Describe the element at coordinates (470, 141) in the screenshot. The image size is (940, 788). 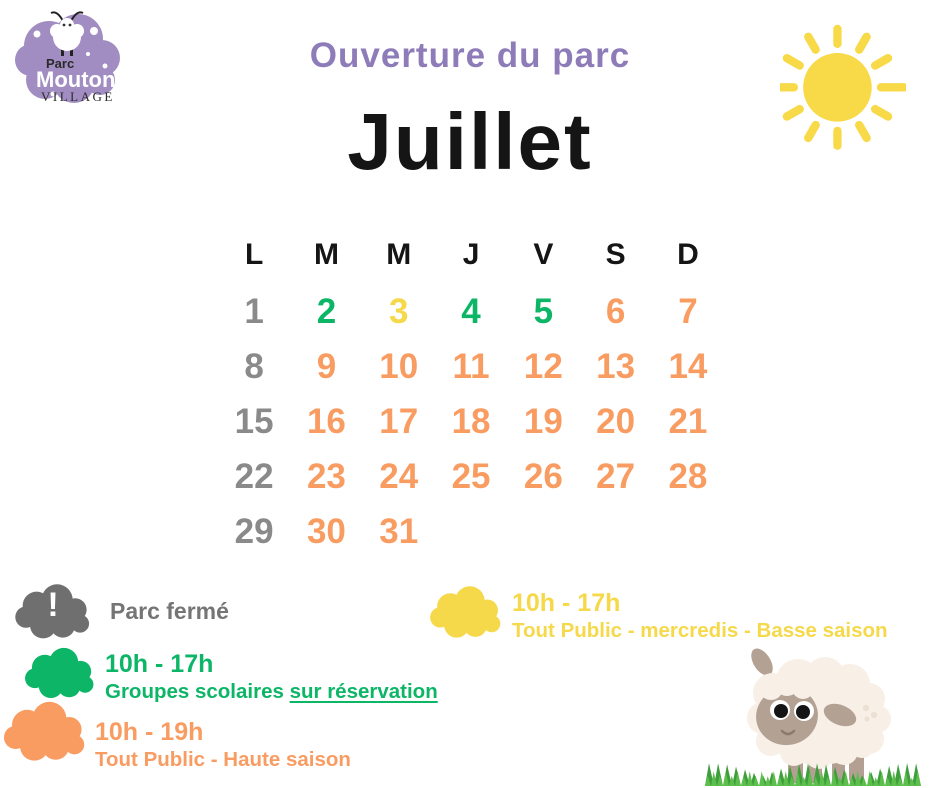
I see `month-title: Juillet` at that location.